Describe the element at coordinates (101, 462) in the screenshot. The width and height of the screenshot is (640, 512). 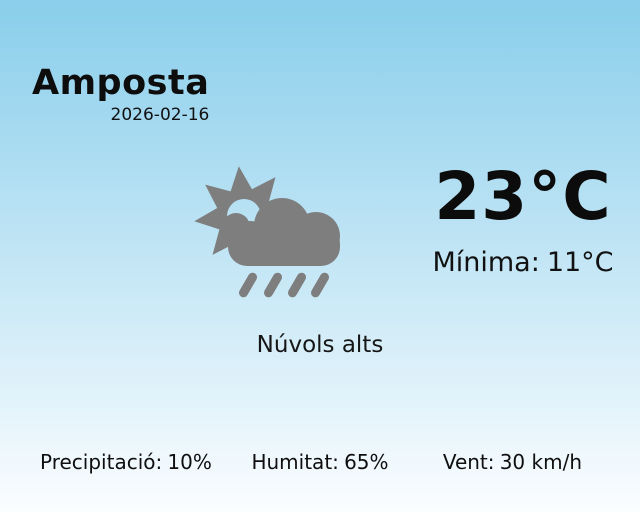
I see `precipitation-label: Precipitació:` at that location.